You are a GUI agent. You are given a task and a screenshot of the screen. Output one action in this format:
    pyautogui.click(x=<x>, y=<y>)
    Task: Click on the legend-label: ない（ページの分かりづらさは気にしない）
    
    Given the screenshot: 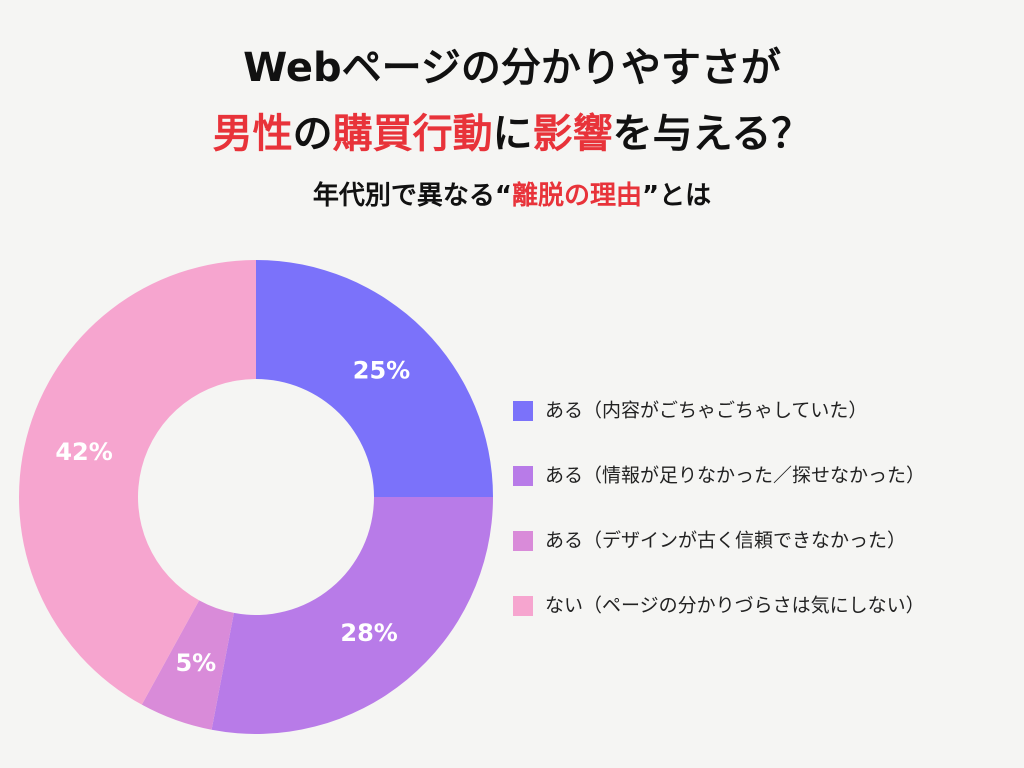 What is the action you would take?
    pyautogui.click(x=735, y=606)
    